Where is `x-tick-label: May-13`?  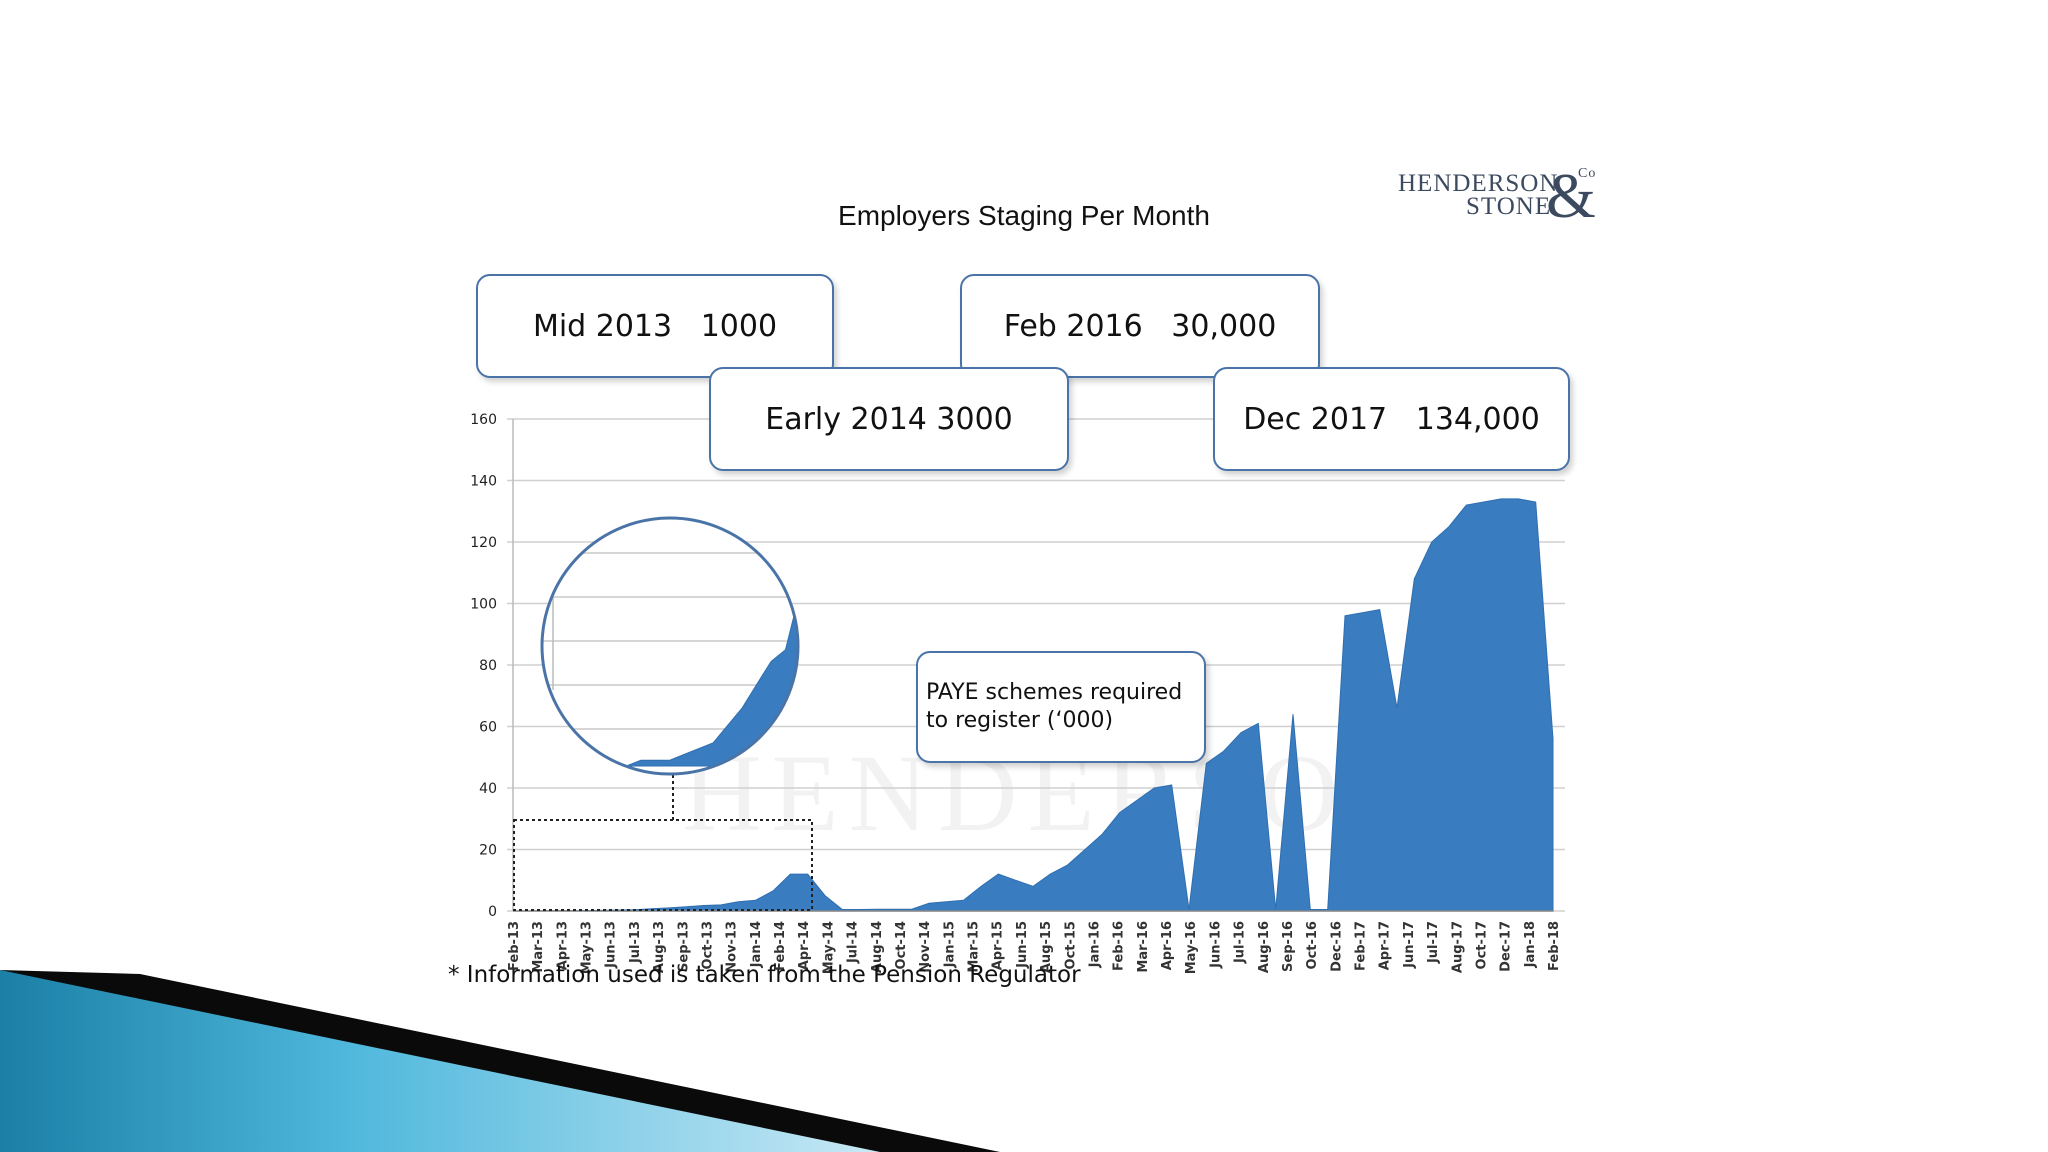
x-tick-label: May-13 is located at coordinates (587, 947).